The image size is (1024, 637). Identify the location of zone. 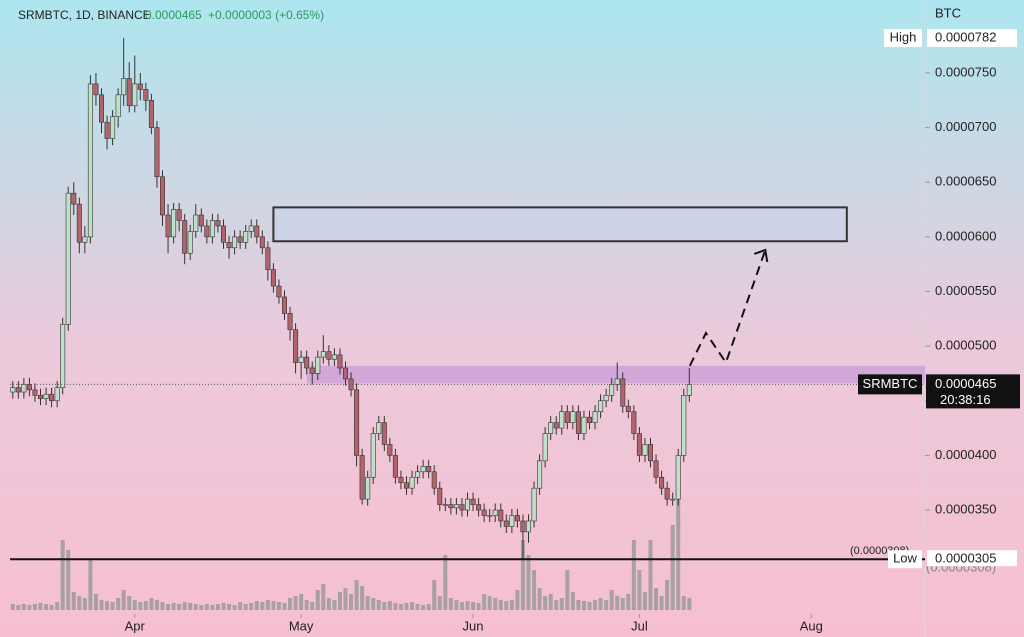
(615, 374).